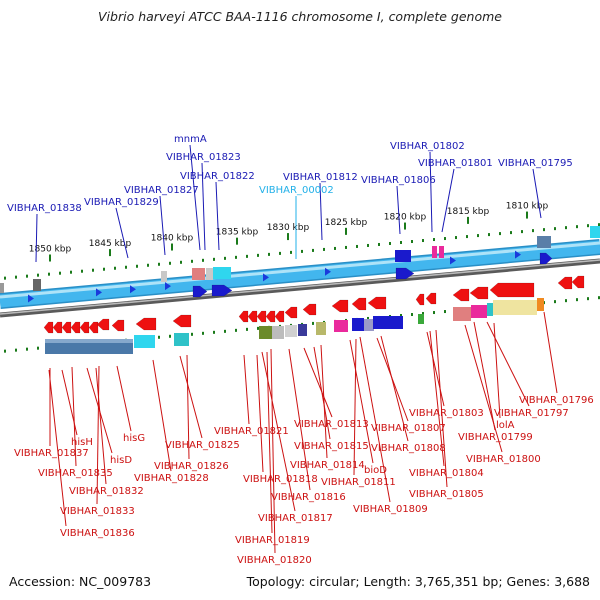 The image size is (600, 600). What do you see at coordinates (327, 465) in the screenshot?
I see `bottom-label: VIBHAR_01814` at bounding box center [327, 465].